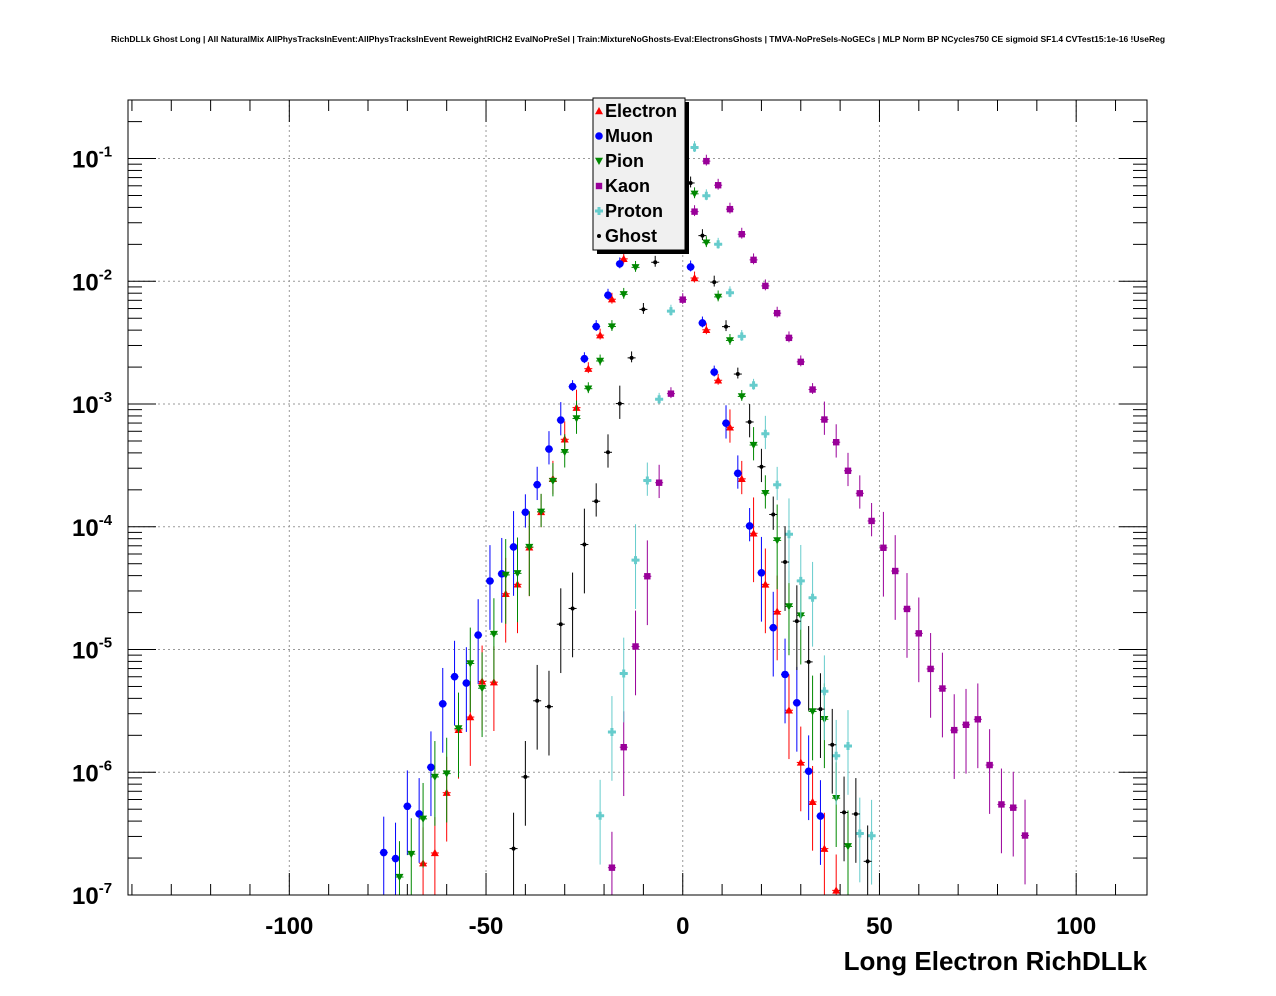 The width and height of the screenshot is (1276, 996). What do you see at coordinates (641, 111) in the screenshot?
I see `legend-label-electron: Electron` at bounding box center [641, 111].